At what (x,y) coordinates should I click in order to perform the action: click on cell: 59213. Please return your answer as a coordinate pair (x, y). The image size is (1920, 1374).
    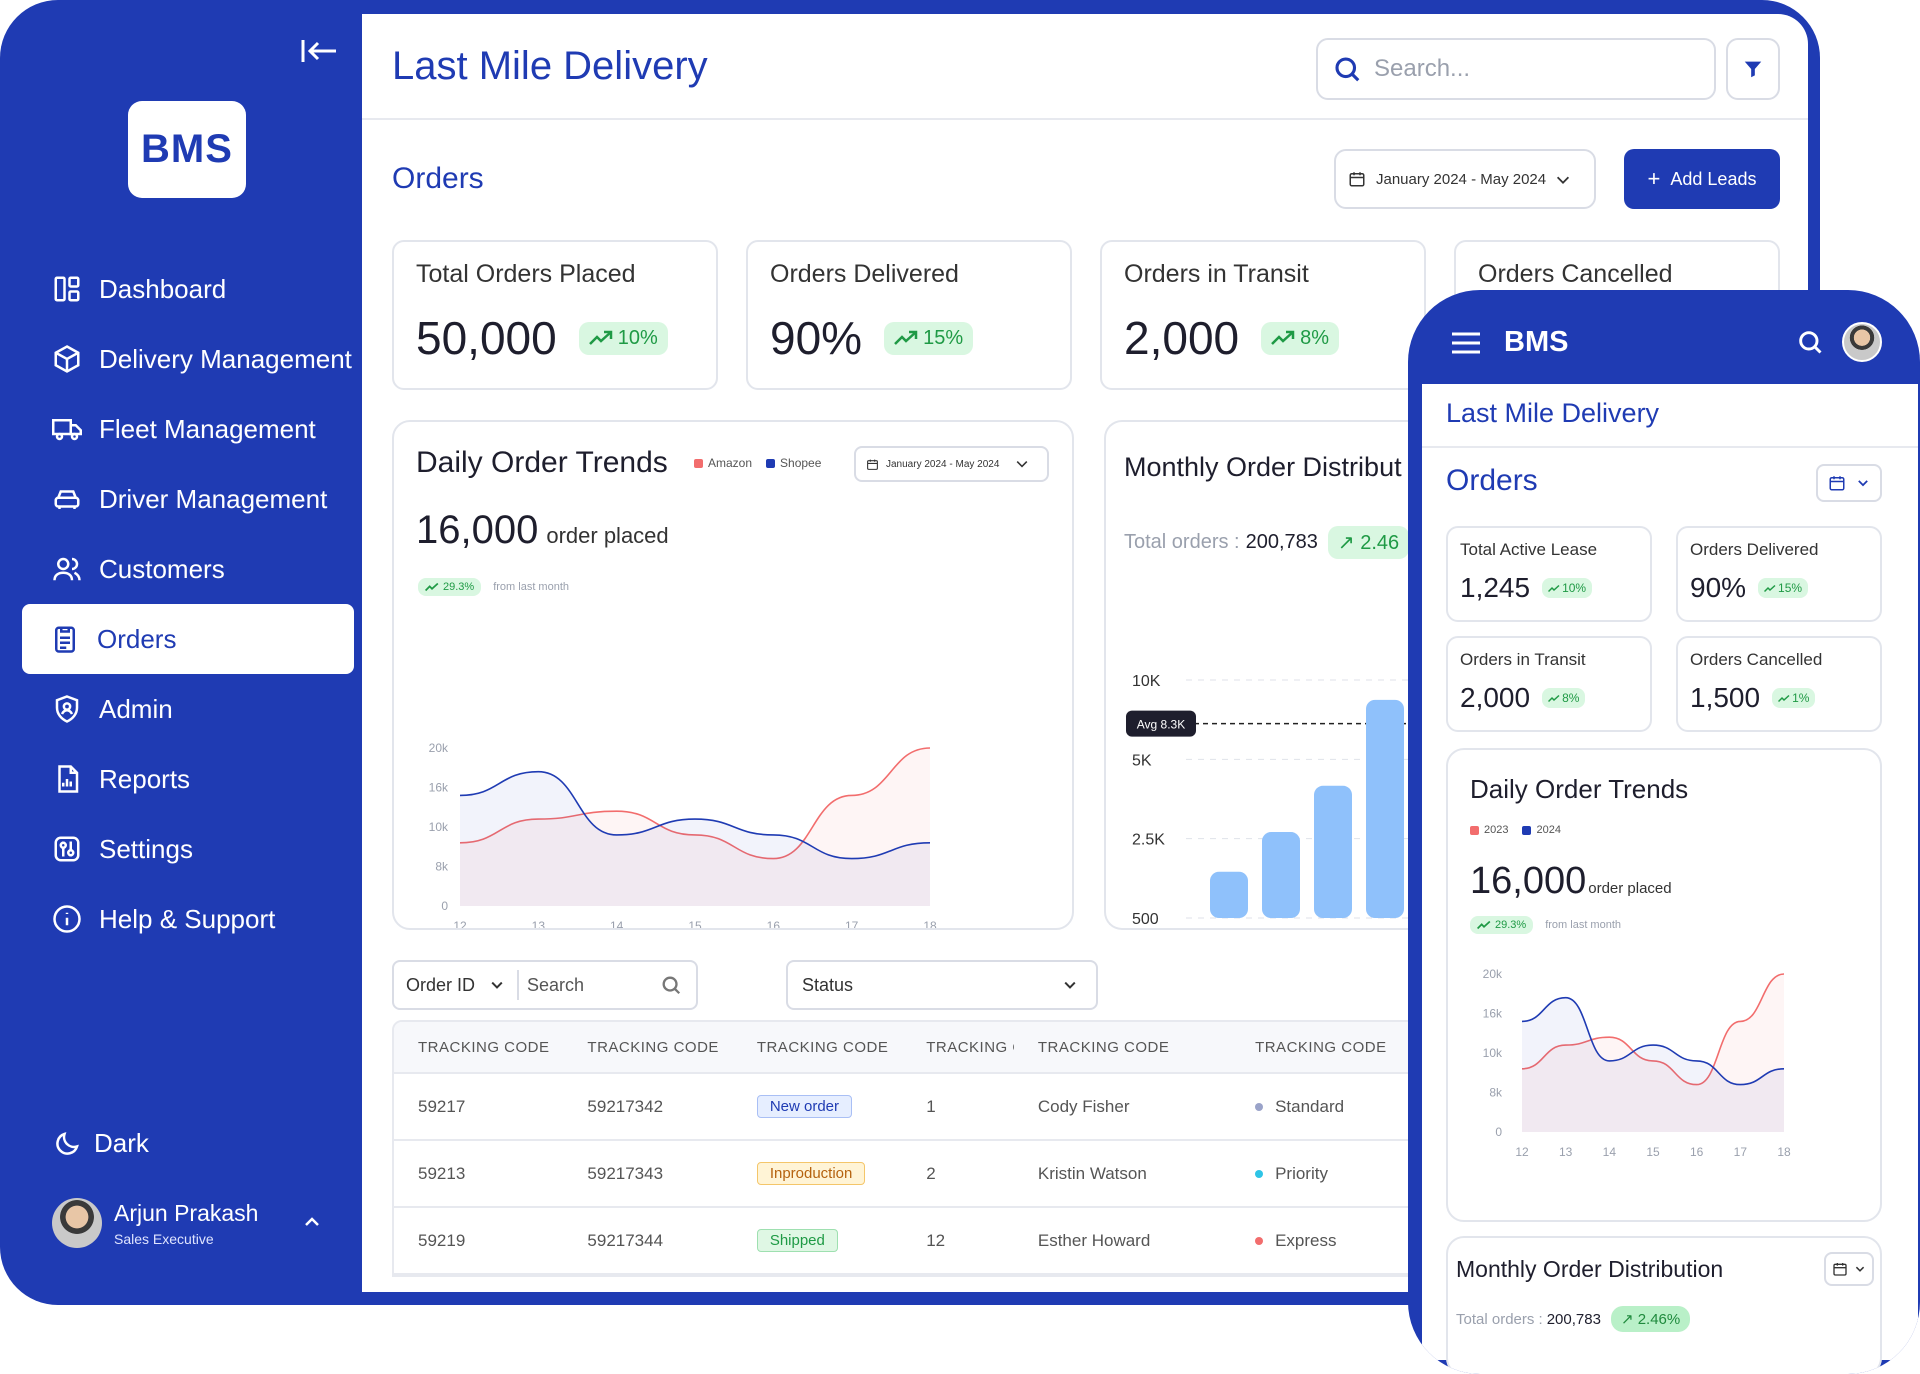
    Looking at the image, I should click on (442, 1173).